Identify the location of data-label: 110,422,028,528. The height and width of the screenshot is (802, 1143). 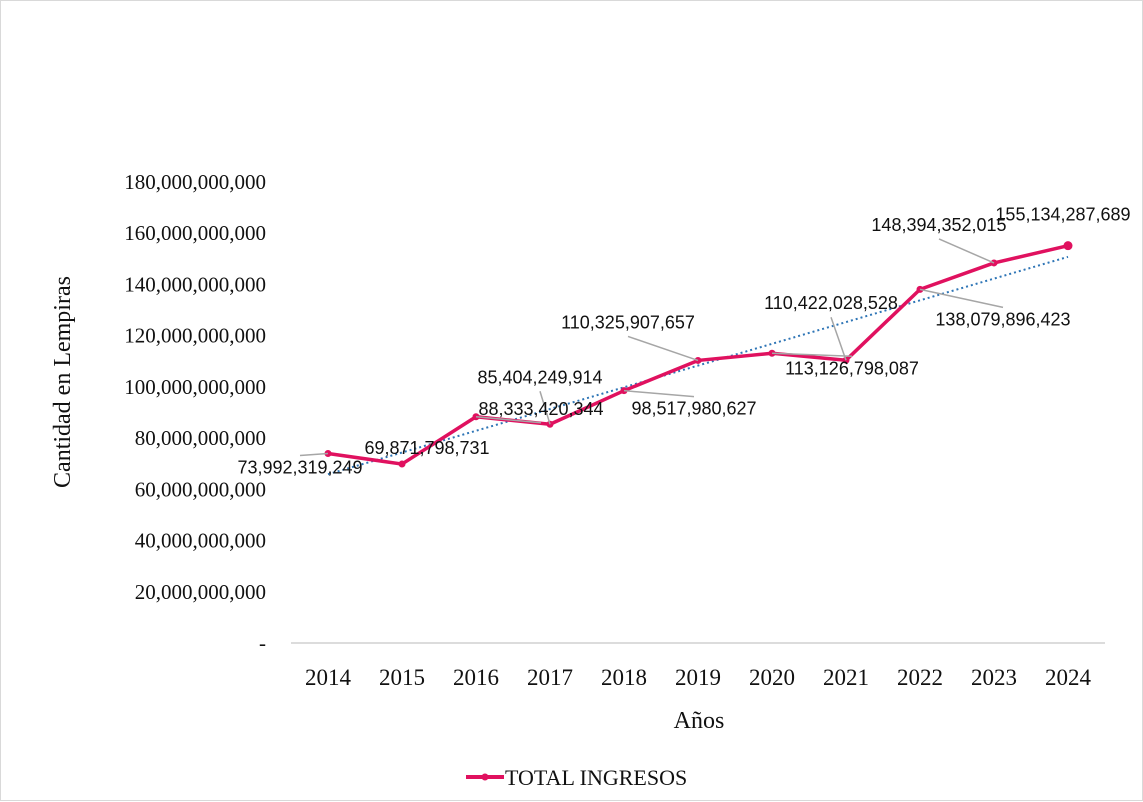
(831, 303).